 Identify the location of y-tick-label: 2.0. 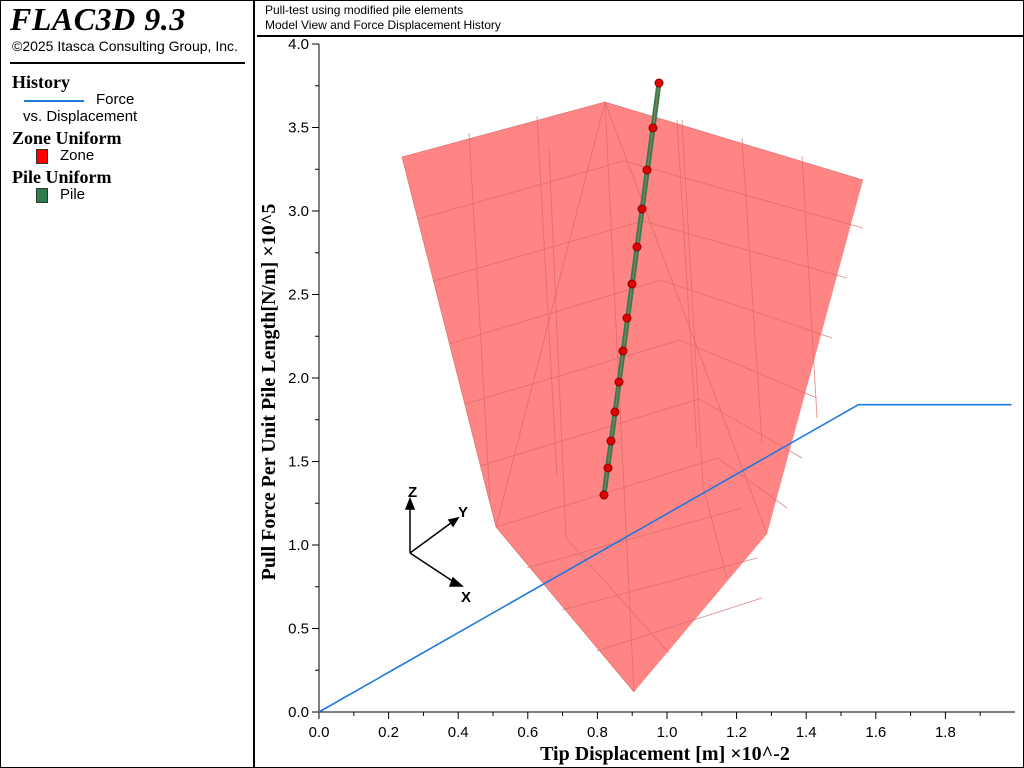
(298, 378).